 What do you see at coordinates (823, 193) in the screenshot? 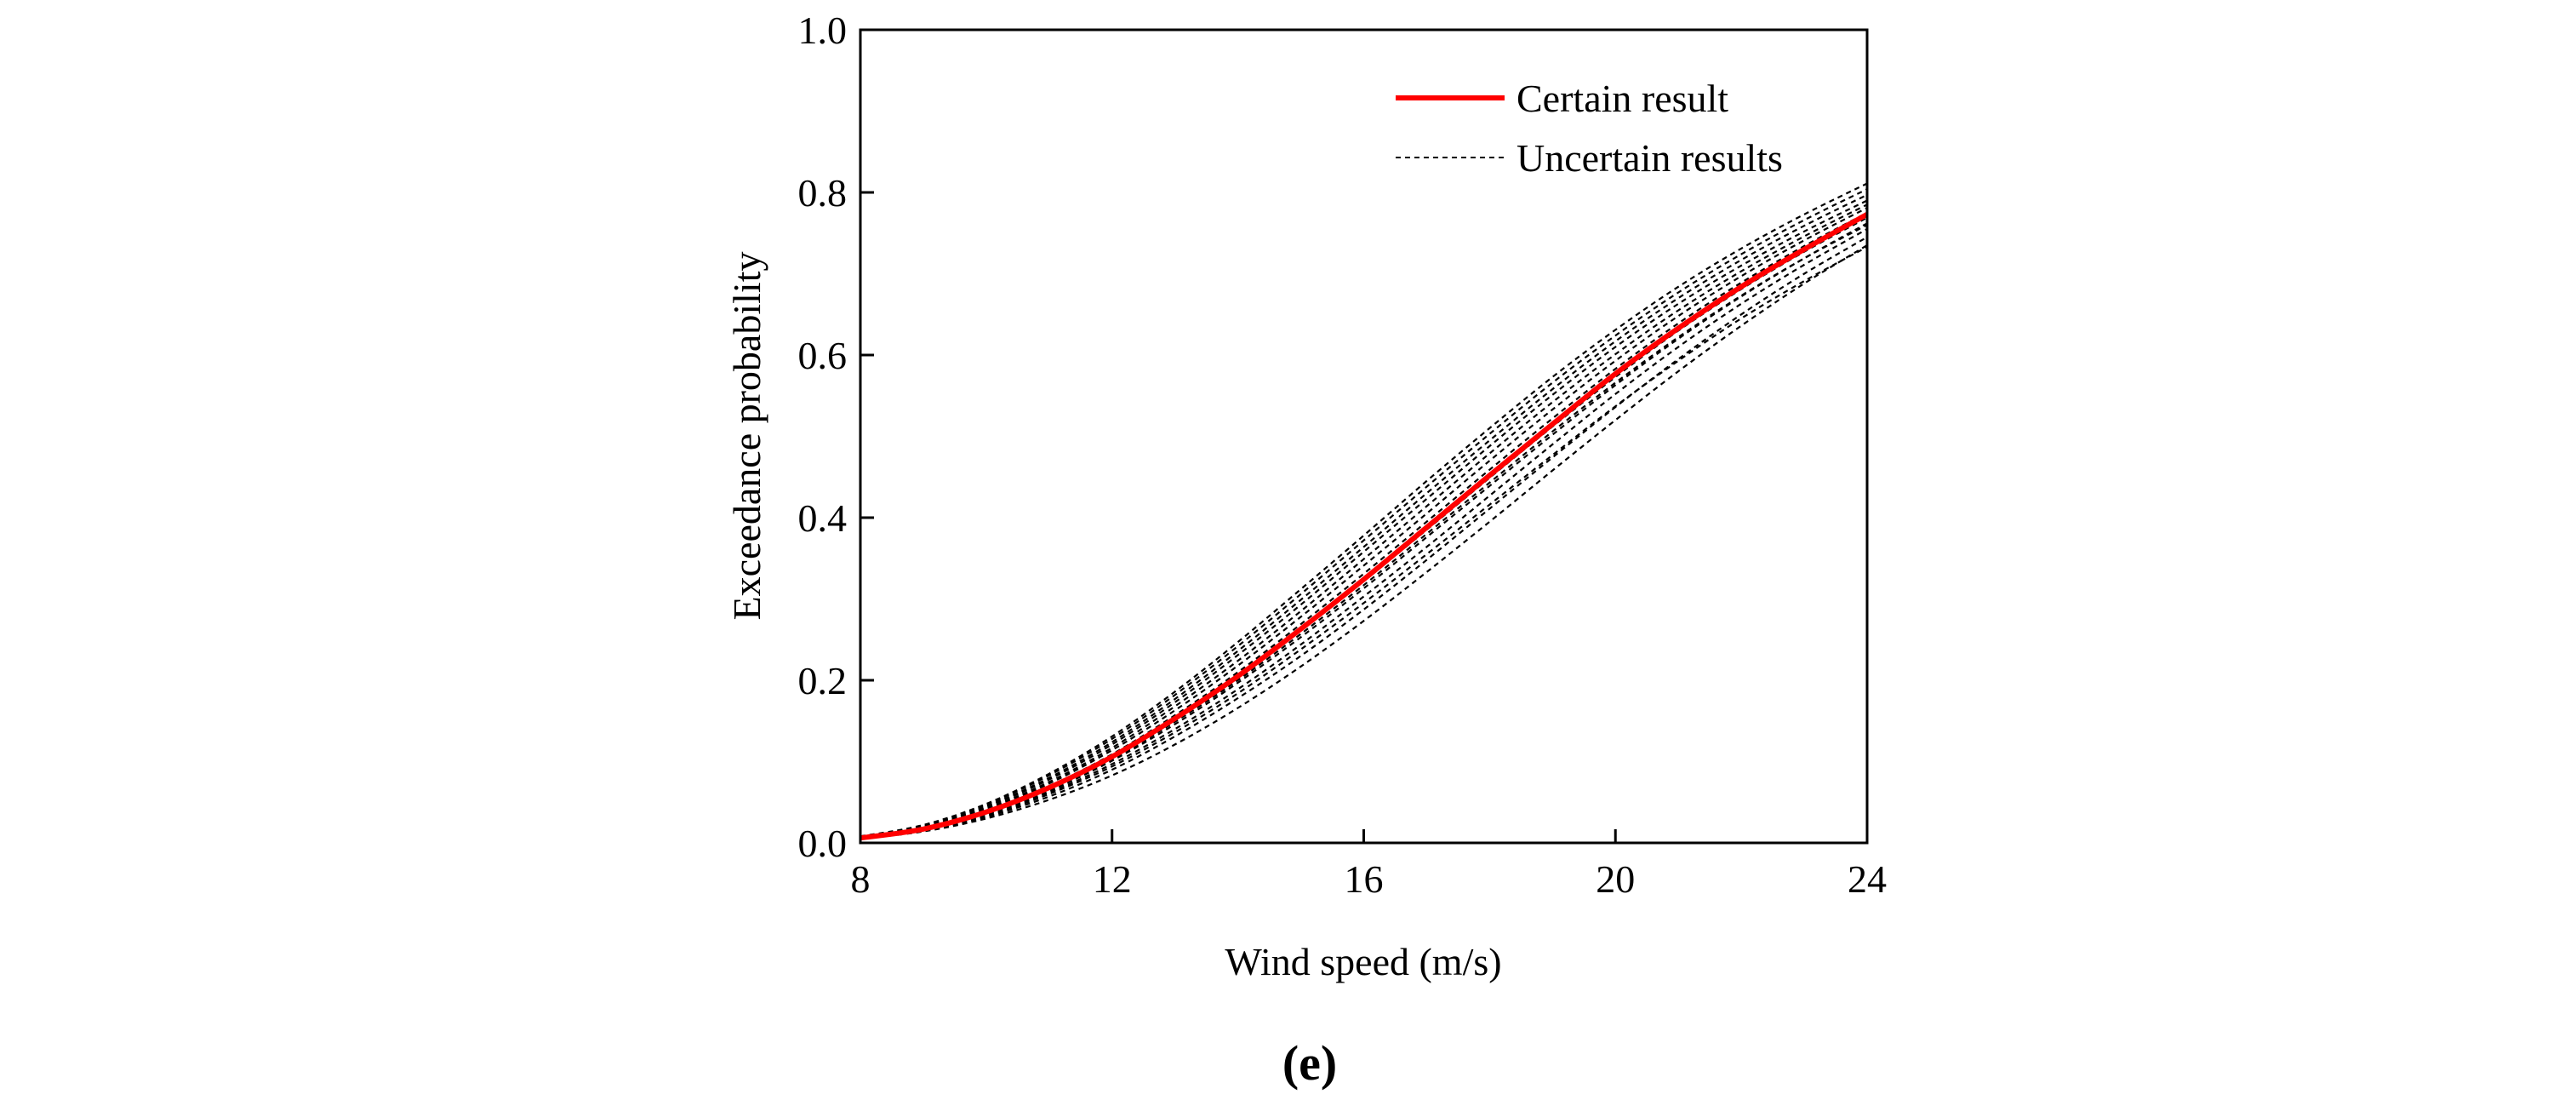
I see `y-tick-label: 0.8` at bounding box center [823, 193].